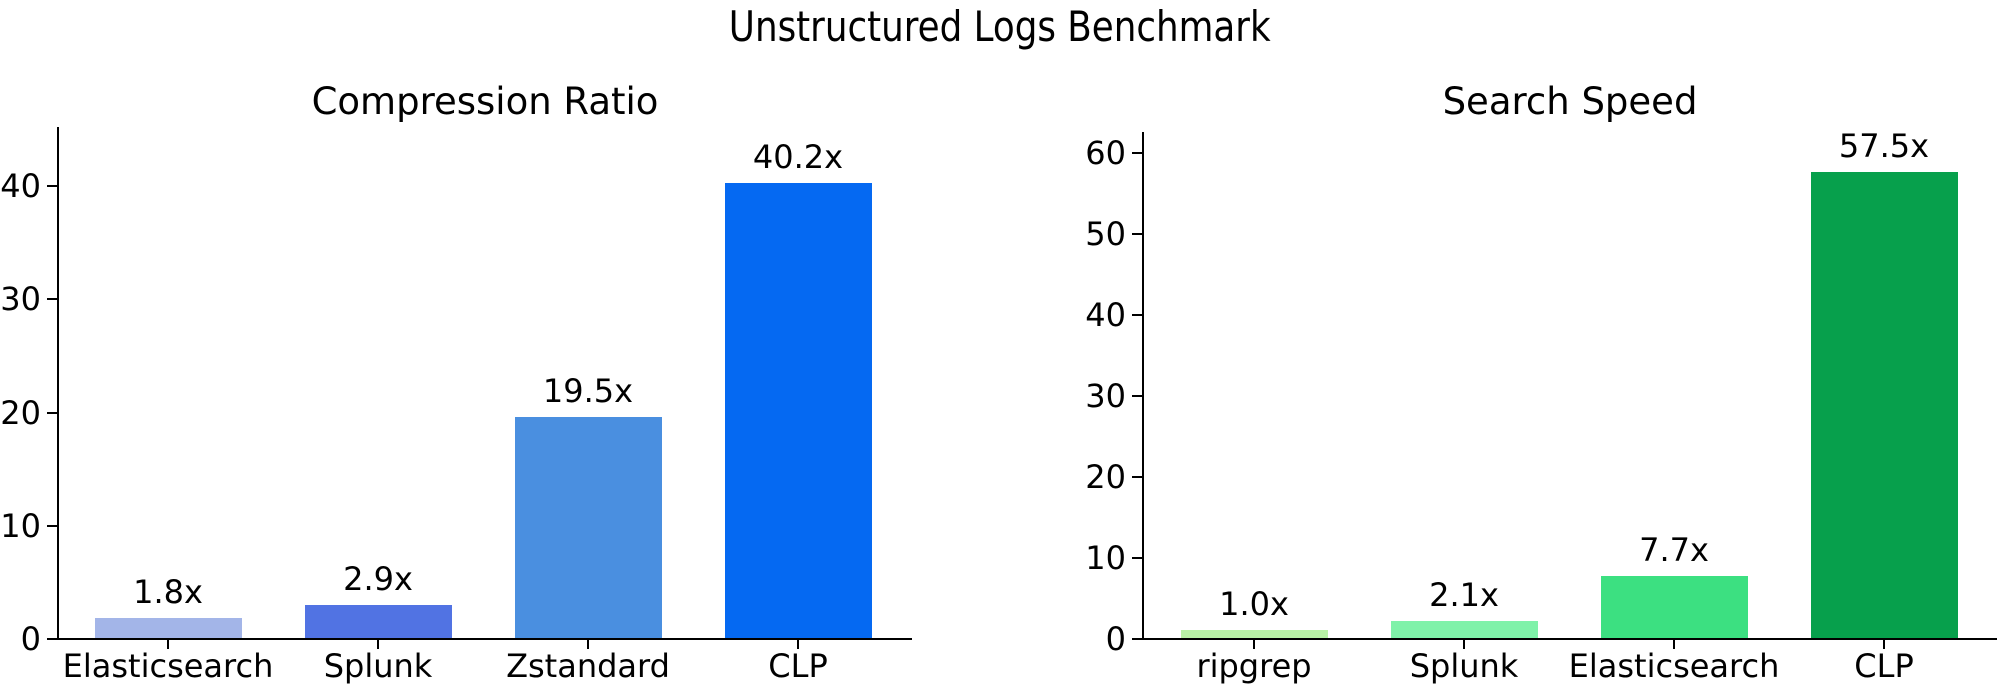  Describe the element at coordinates (1254, 604) in the screenshot. I see `bar-value-label: 1.0x` at that location.